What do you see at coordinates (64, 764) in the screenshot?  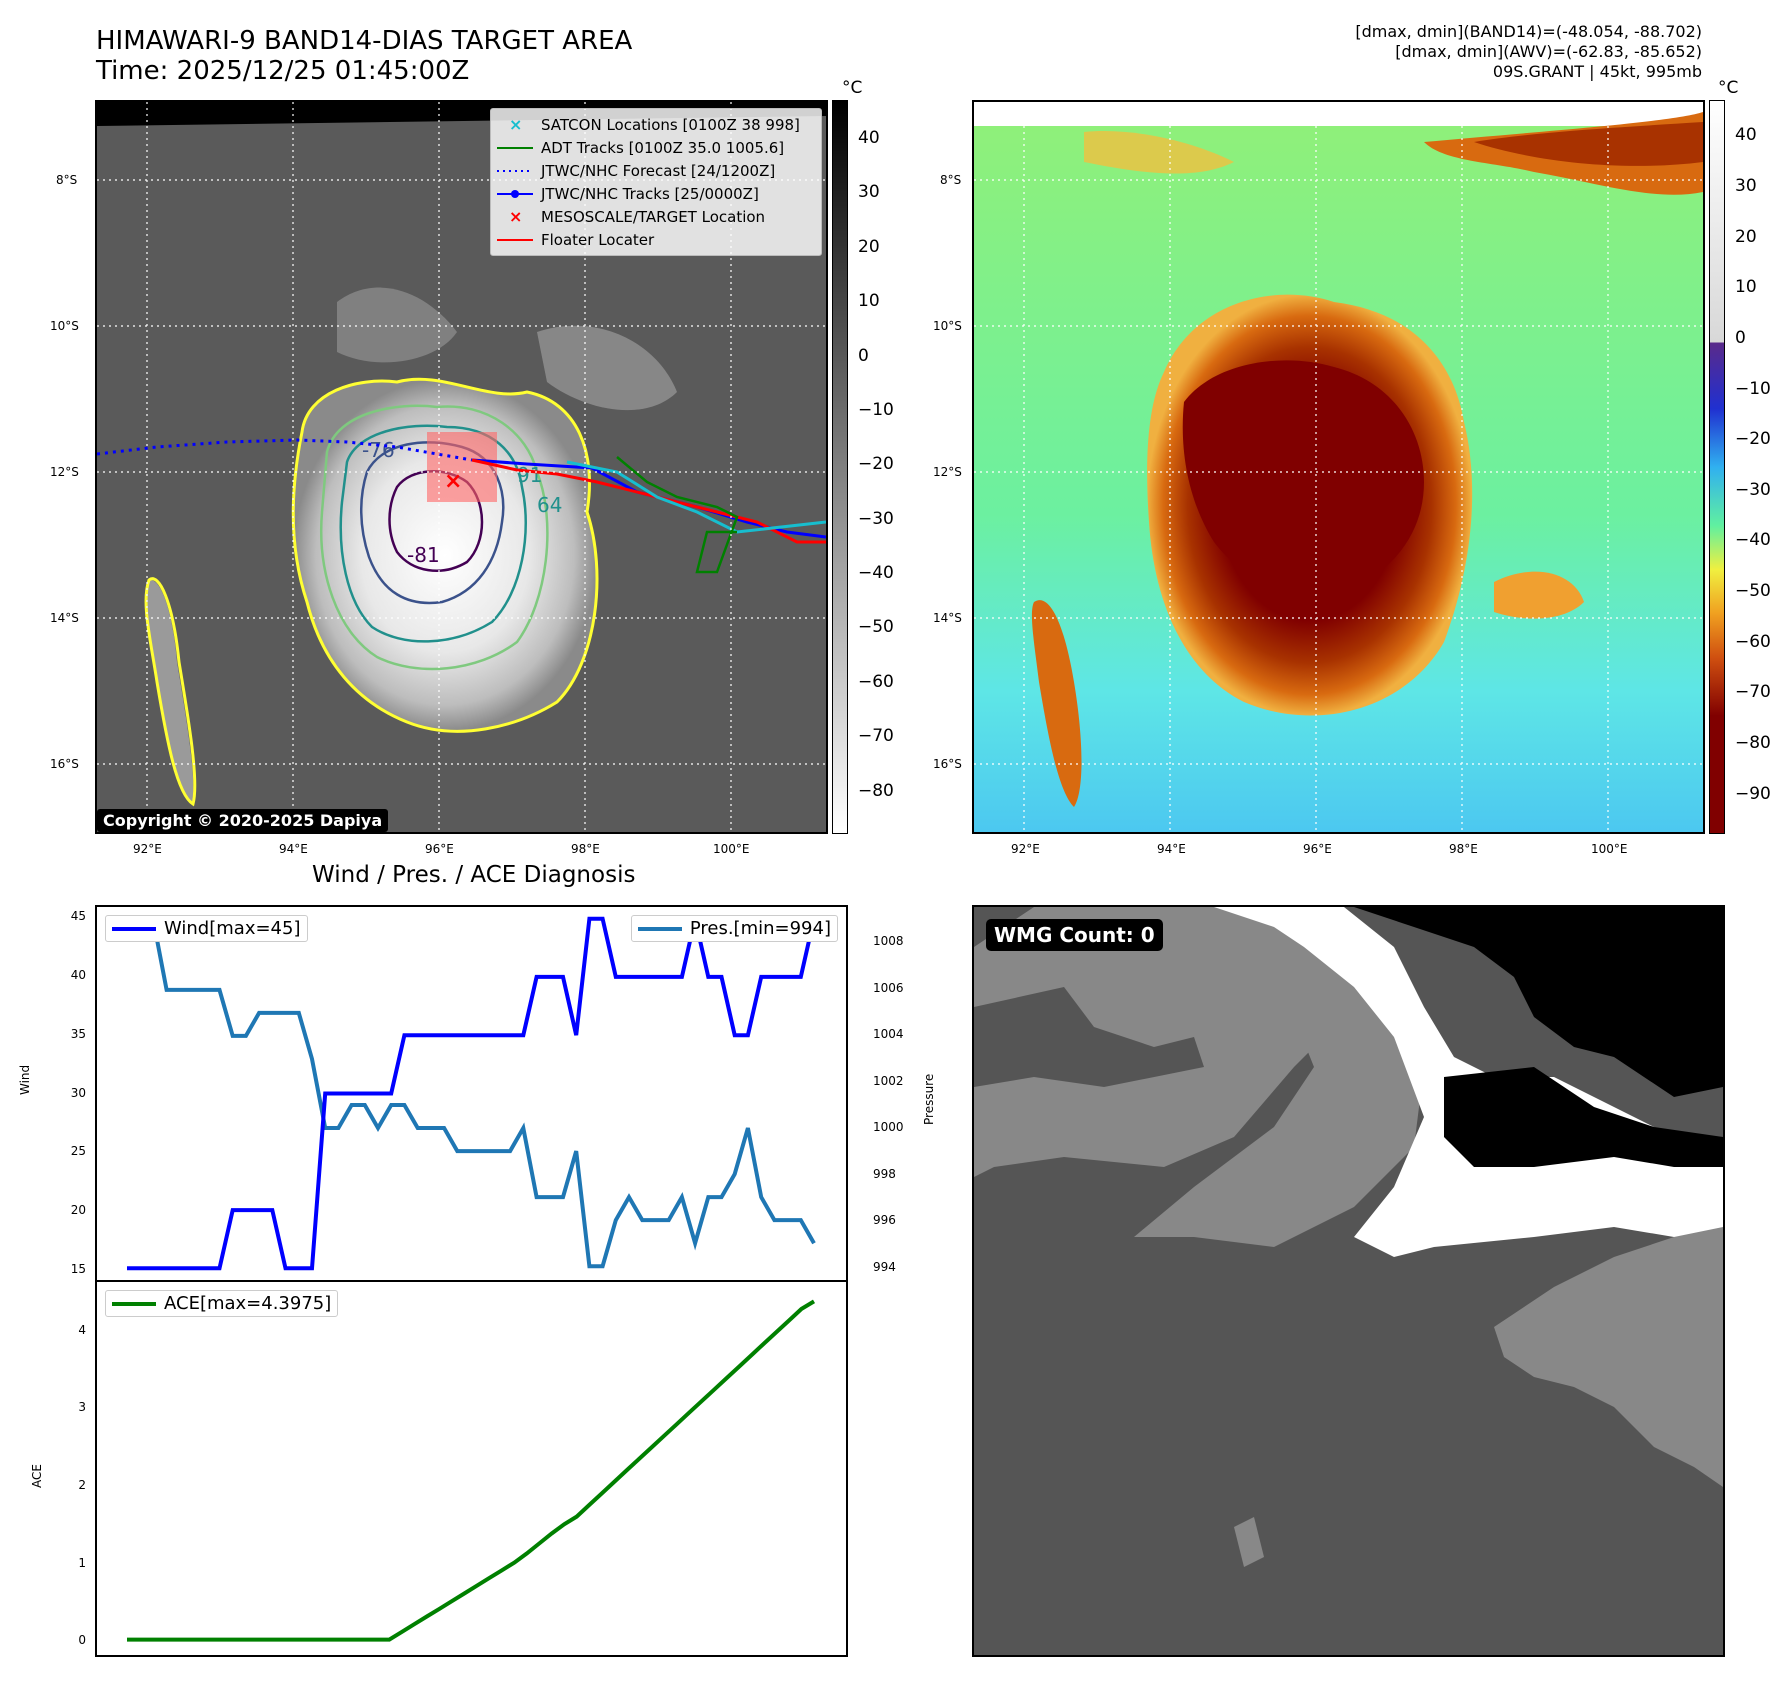 I see `lat-label: 16°S` at bounding box center [64, 764].